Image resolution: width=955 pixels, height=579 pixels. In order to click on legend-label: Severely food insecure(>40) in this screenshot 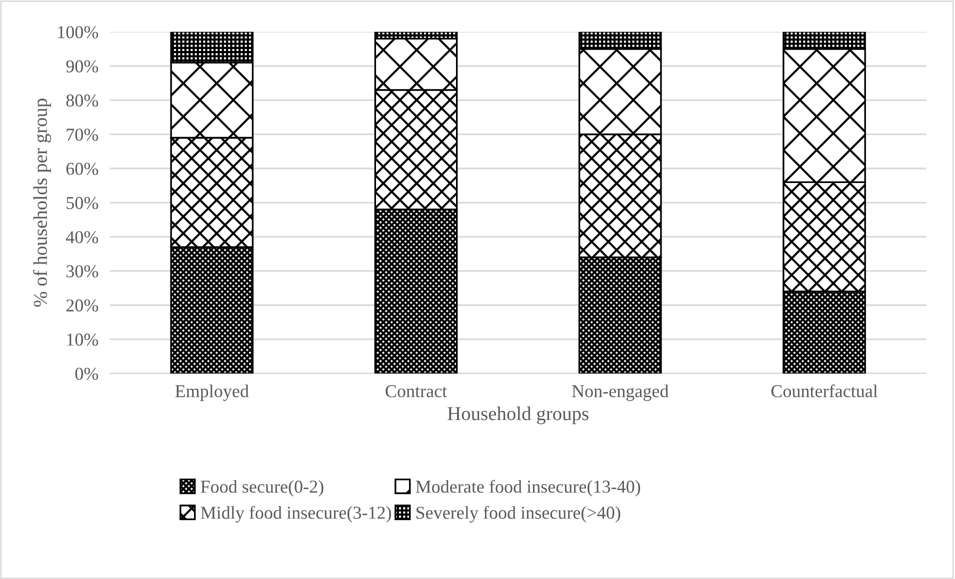, I will do `click(518, 514)`.